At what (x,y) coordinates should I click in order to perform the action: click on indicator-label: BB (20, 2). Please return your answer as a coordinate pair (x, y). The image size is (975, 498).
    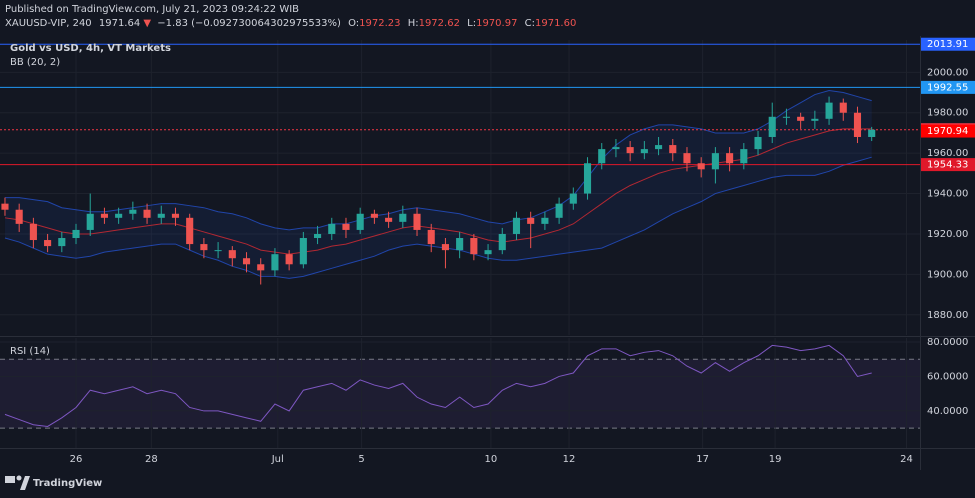
    Looking at the image, I should click on (35, 62).